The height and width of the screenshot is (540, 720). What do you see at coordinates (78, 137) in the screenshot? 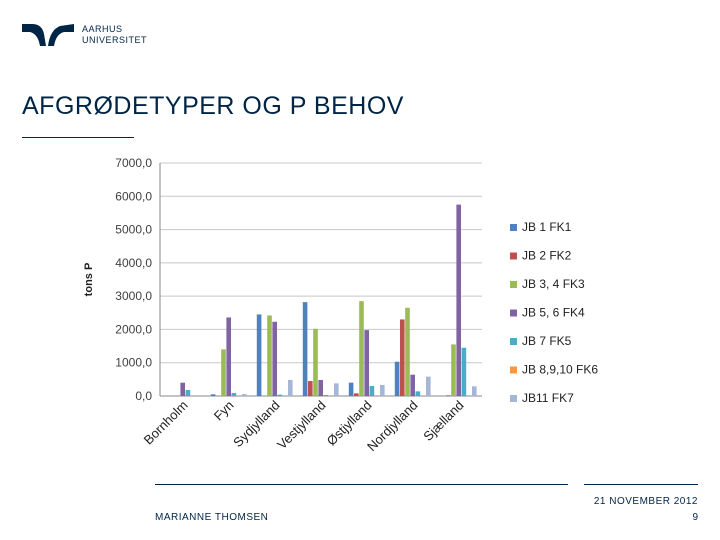
I see `title-divider` at bounding box center [78, 137].